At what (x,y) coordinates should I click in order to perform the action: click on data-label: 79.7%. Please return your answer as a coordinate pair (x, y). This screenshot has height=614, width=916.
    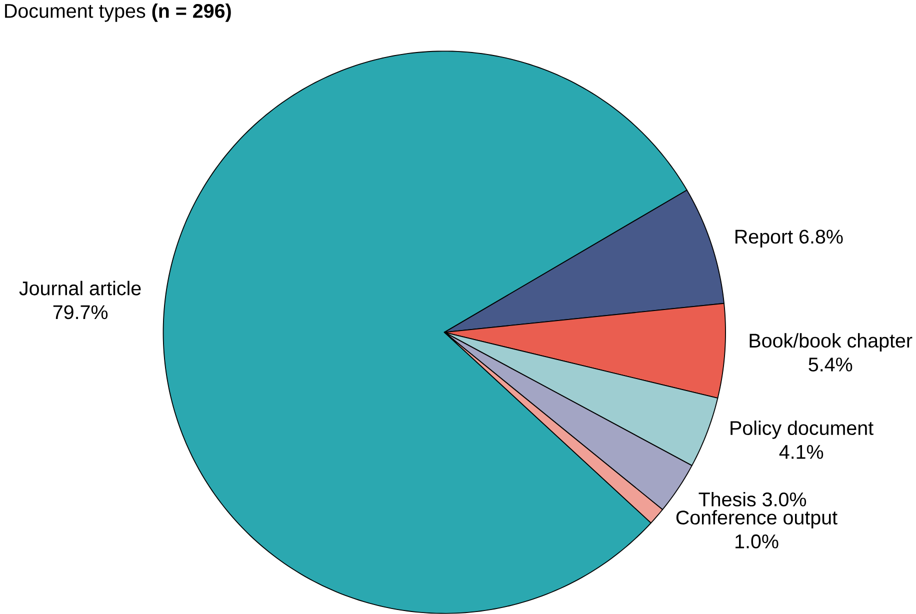
    Looking at the image, I should click on (80, 312).